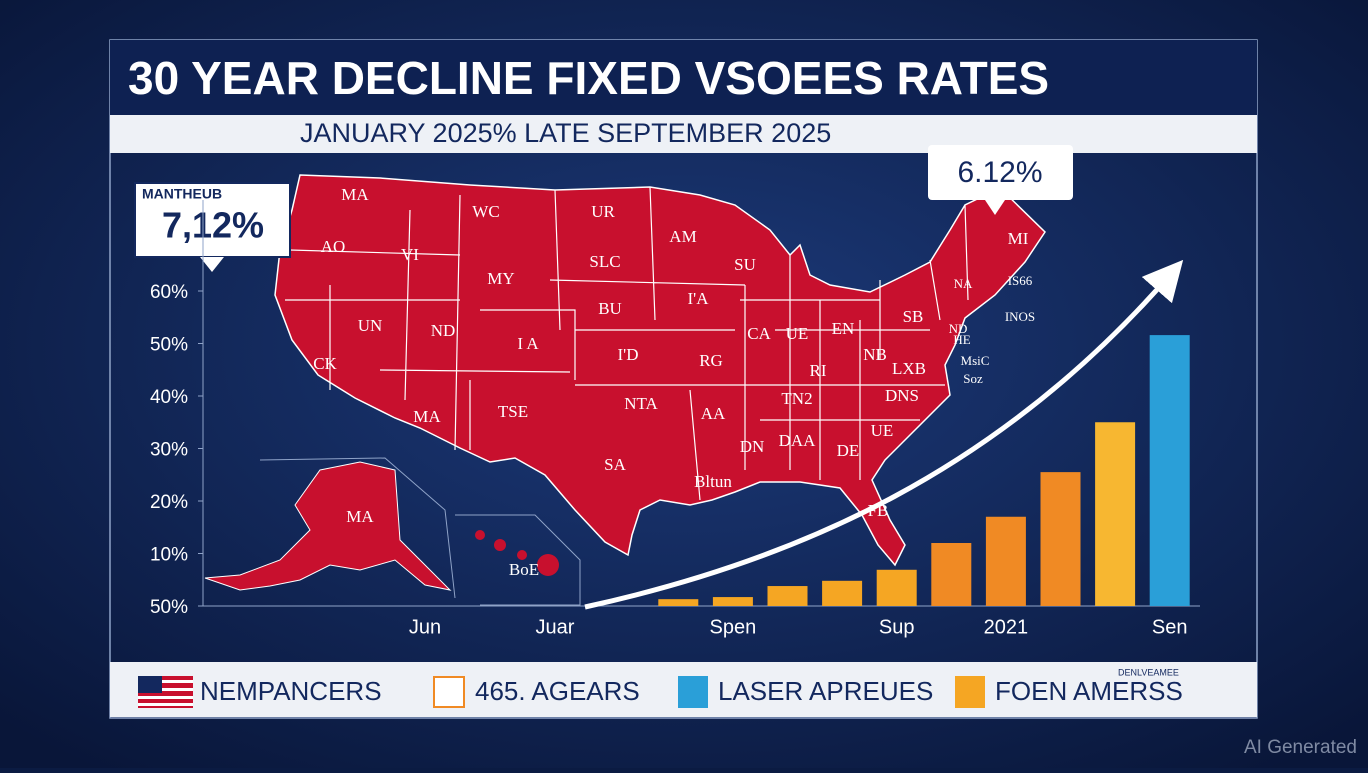  I want to click on map-label: EN, so click(843, 328).